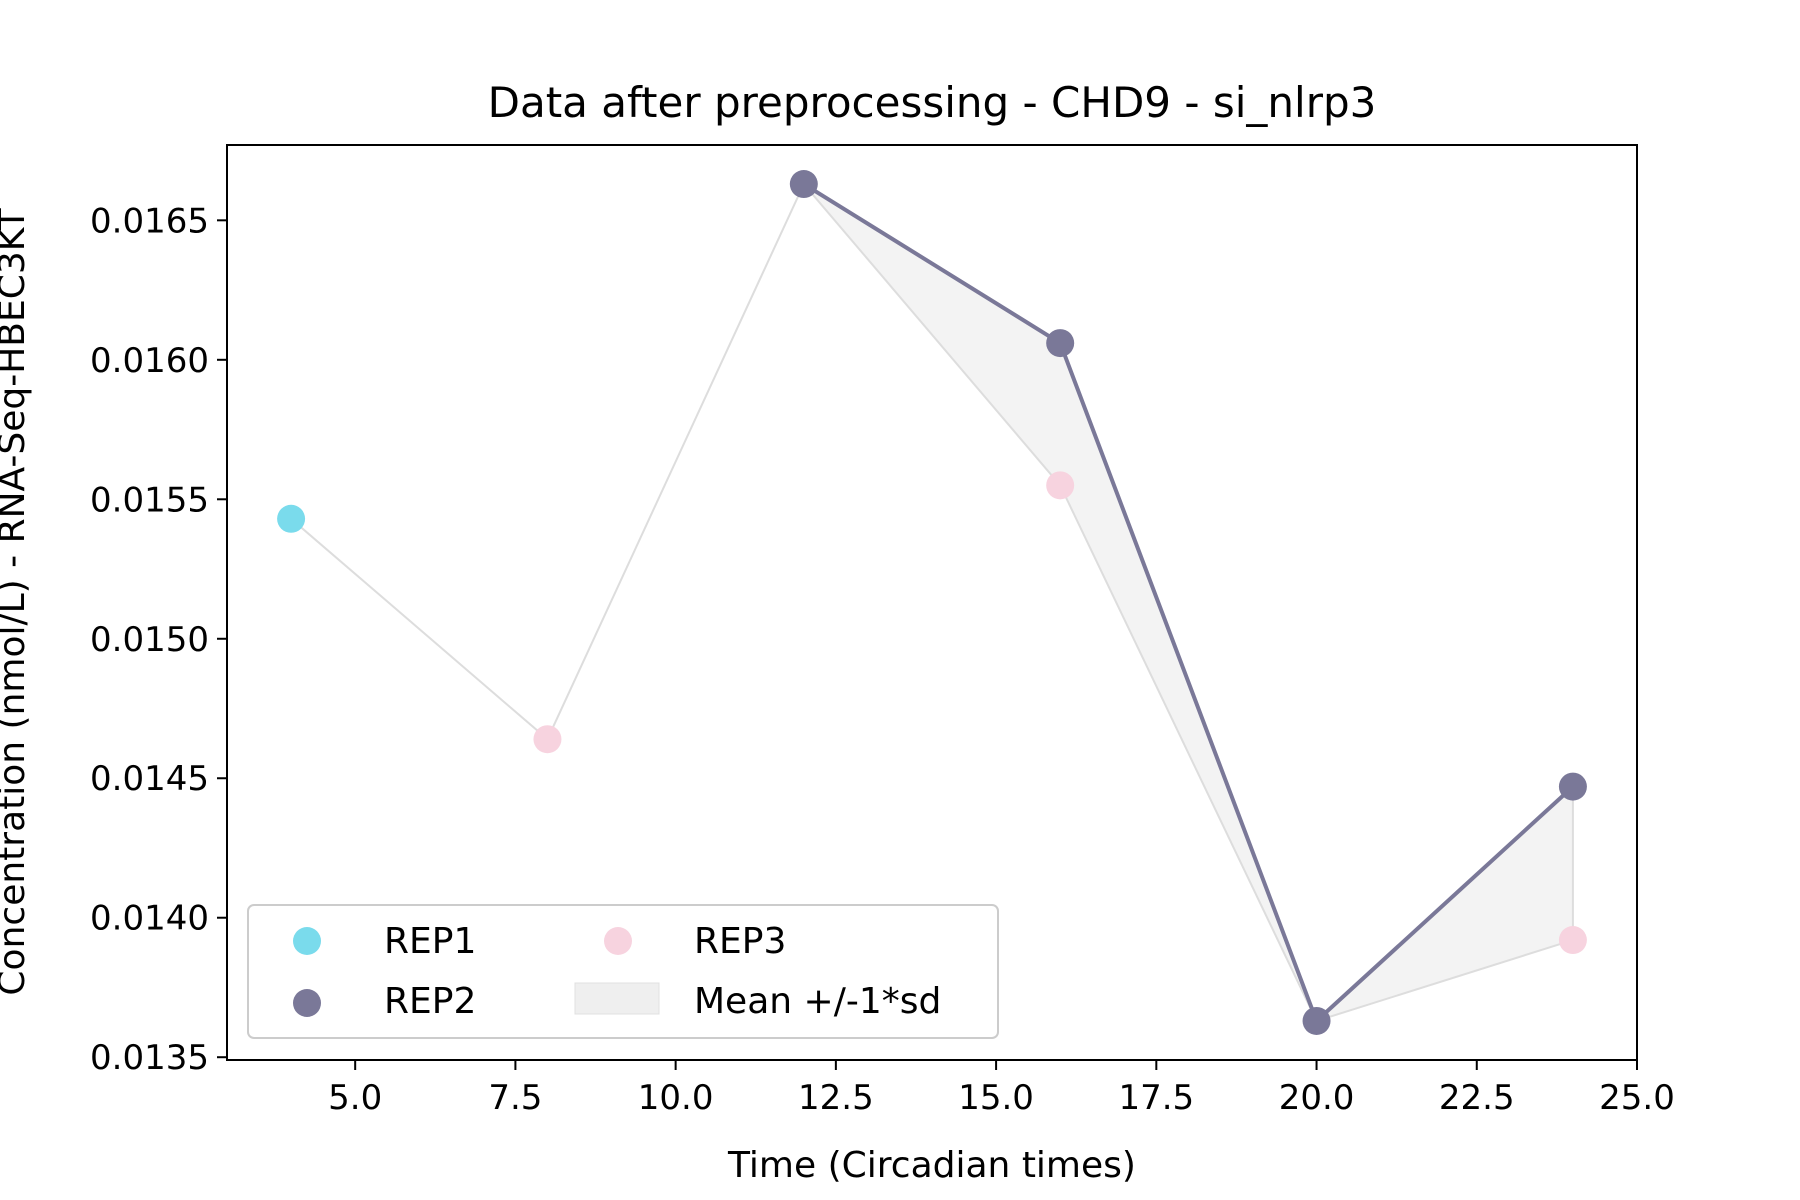 The image size is (1800, 1200). I want to click on y-tick-label: 0.0155, so click(149, 500).